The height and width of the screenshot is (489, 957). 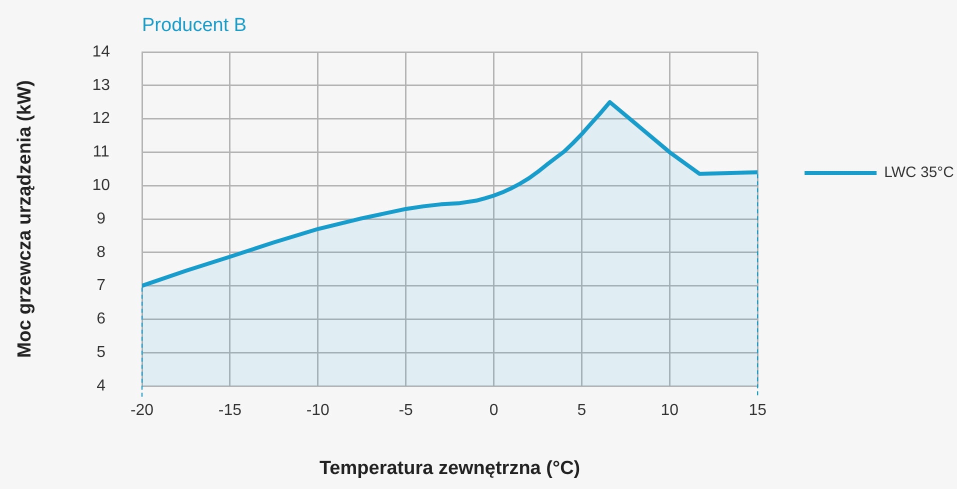 I want to click on x-tick-label: -5, so click(x=406, y=411).